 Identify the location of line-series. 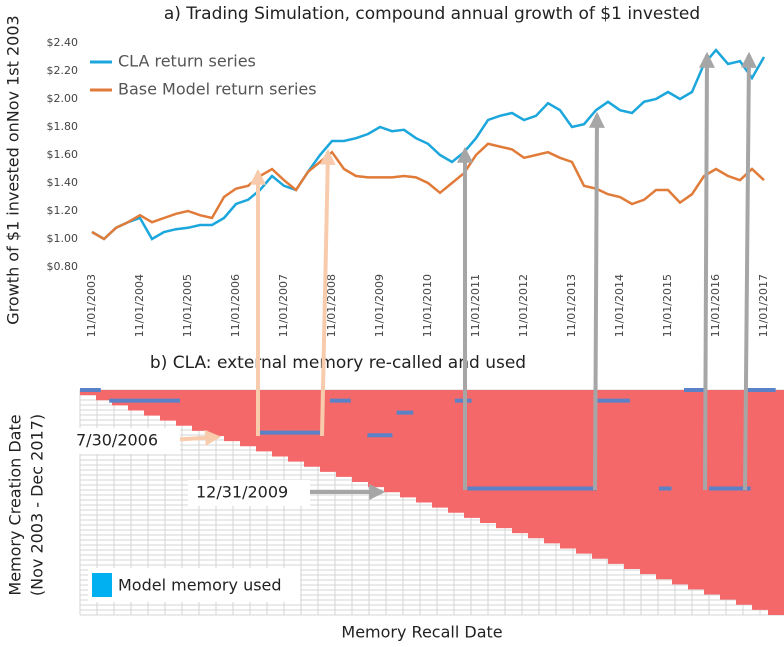
(428, 191).